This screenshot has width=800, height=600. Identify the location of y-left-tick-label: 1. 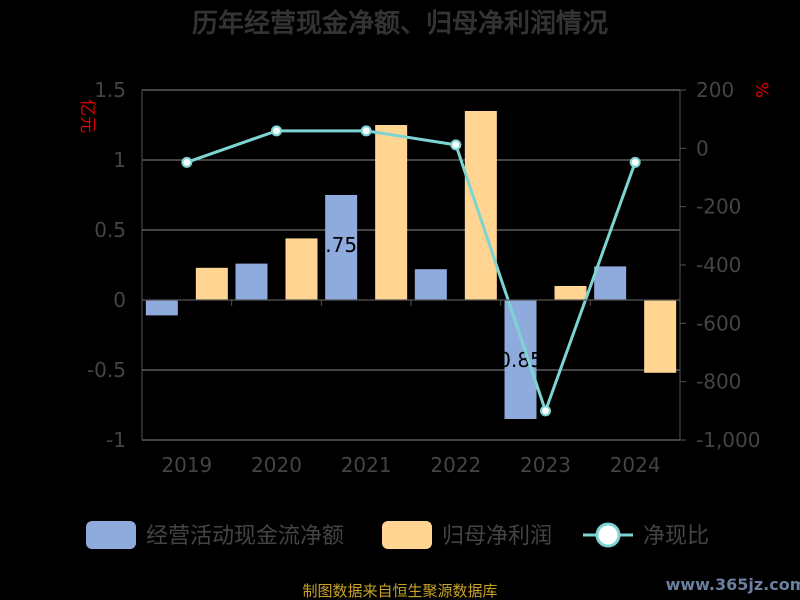
(119, 160).